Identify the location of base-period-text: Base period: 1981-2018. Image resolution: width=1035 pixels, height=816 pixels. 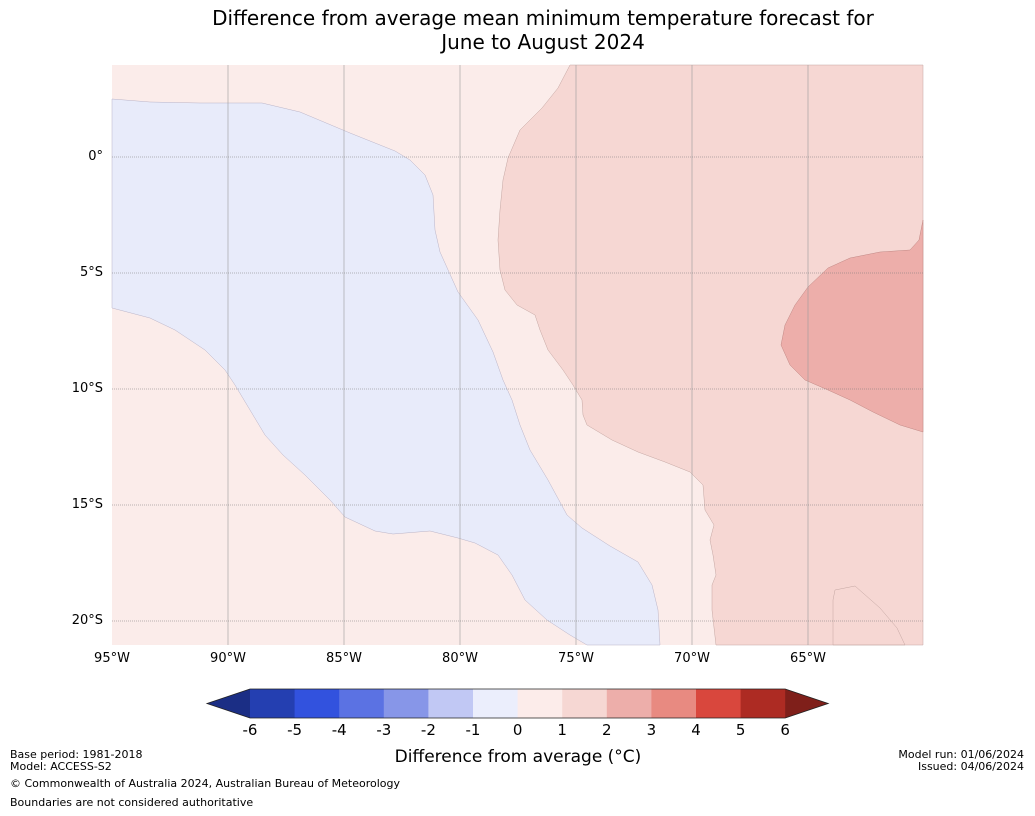
(76, 754).